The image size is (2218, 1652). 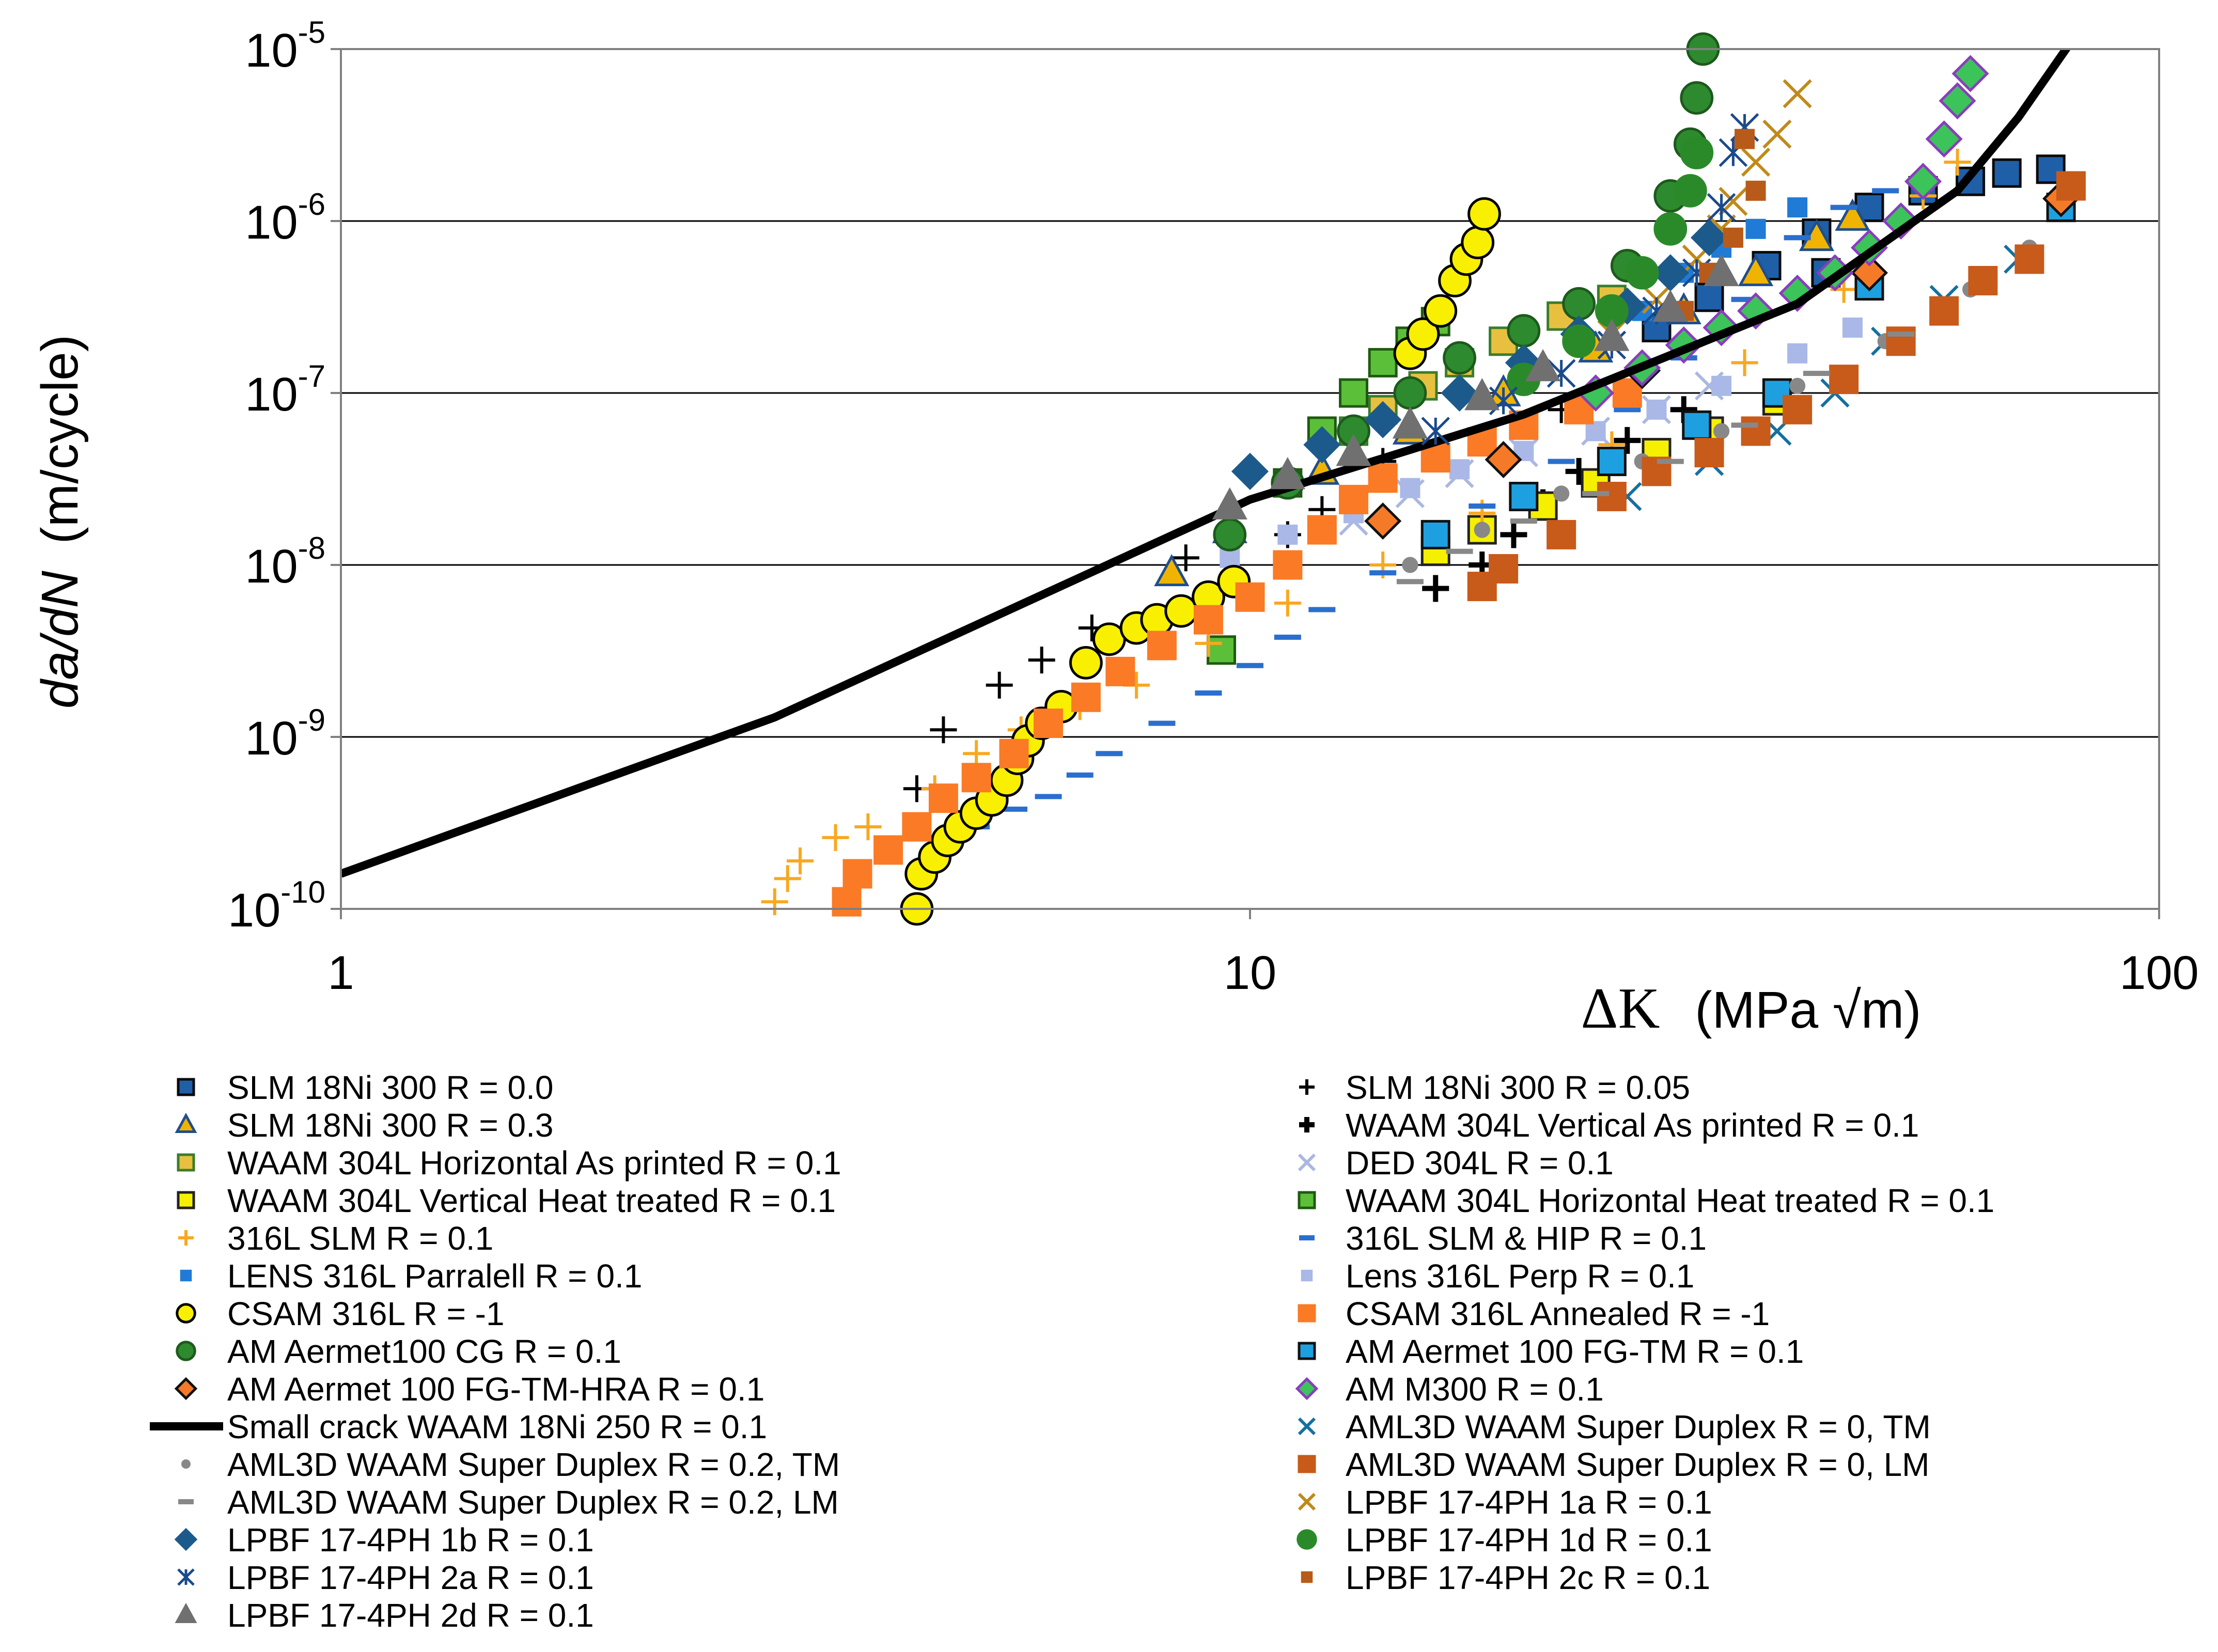 I want to click on legend-label: AML3D WAAM Super Duplex R = 0.2, TM, so click(x=533, y=1464).